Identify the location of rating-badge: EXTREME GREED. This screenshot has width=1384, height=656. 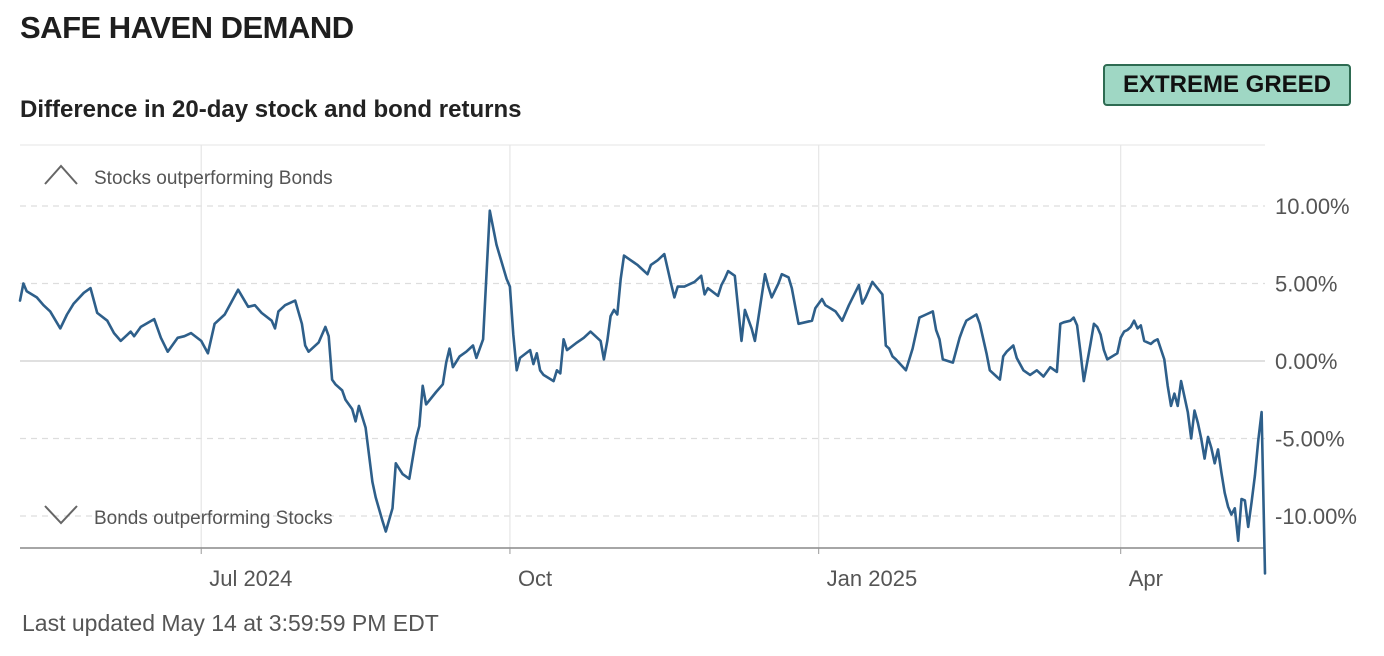
(1227, 85).